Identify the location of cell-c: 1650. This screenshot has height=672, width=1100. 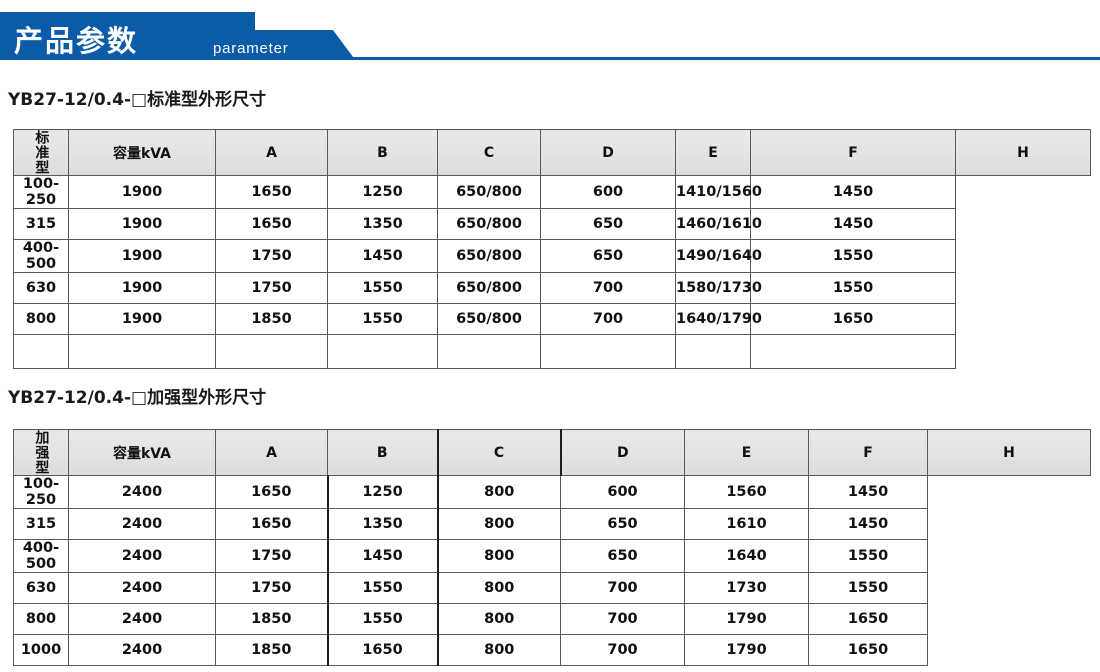
(383, 650).